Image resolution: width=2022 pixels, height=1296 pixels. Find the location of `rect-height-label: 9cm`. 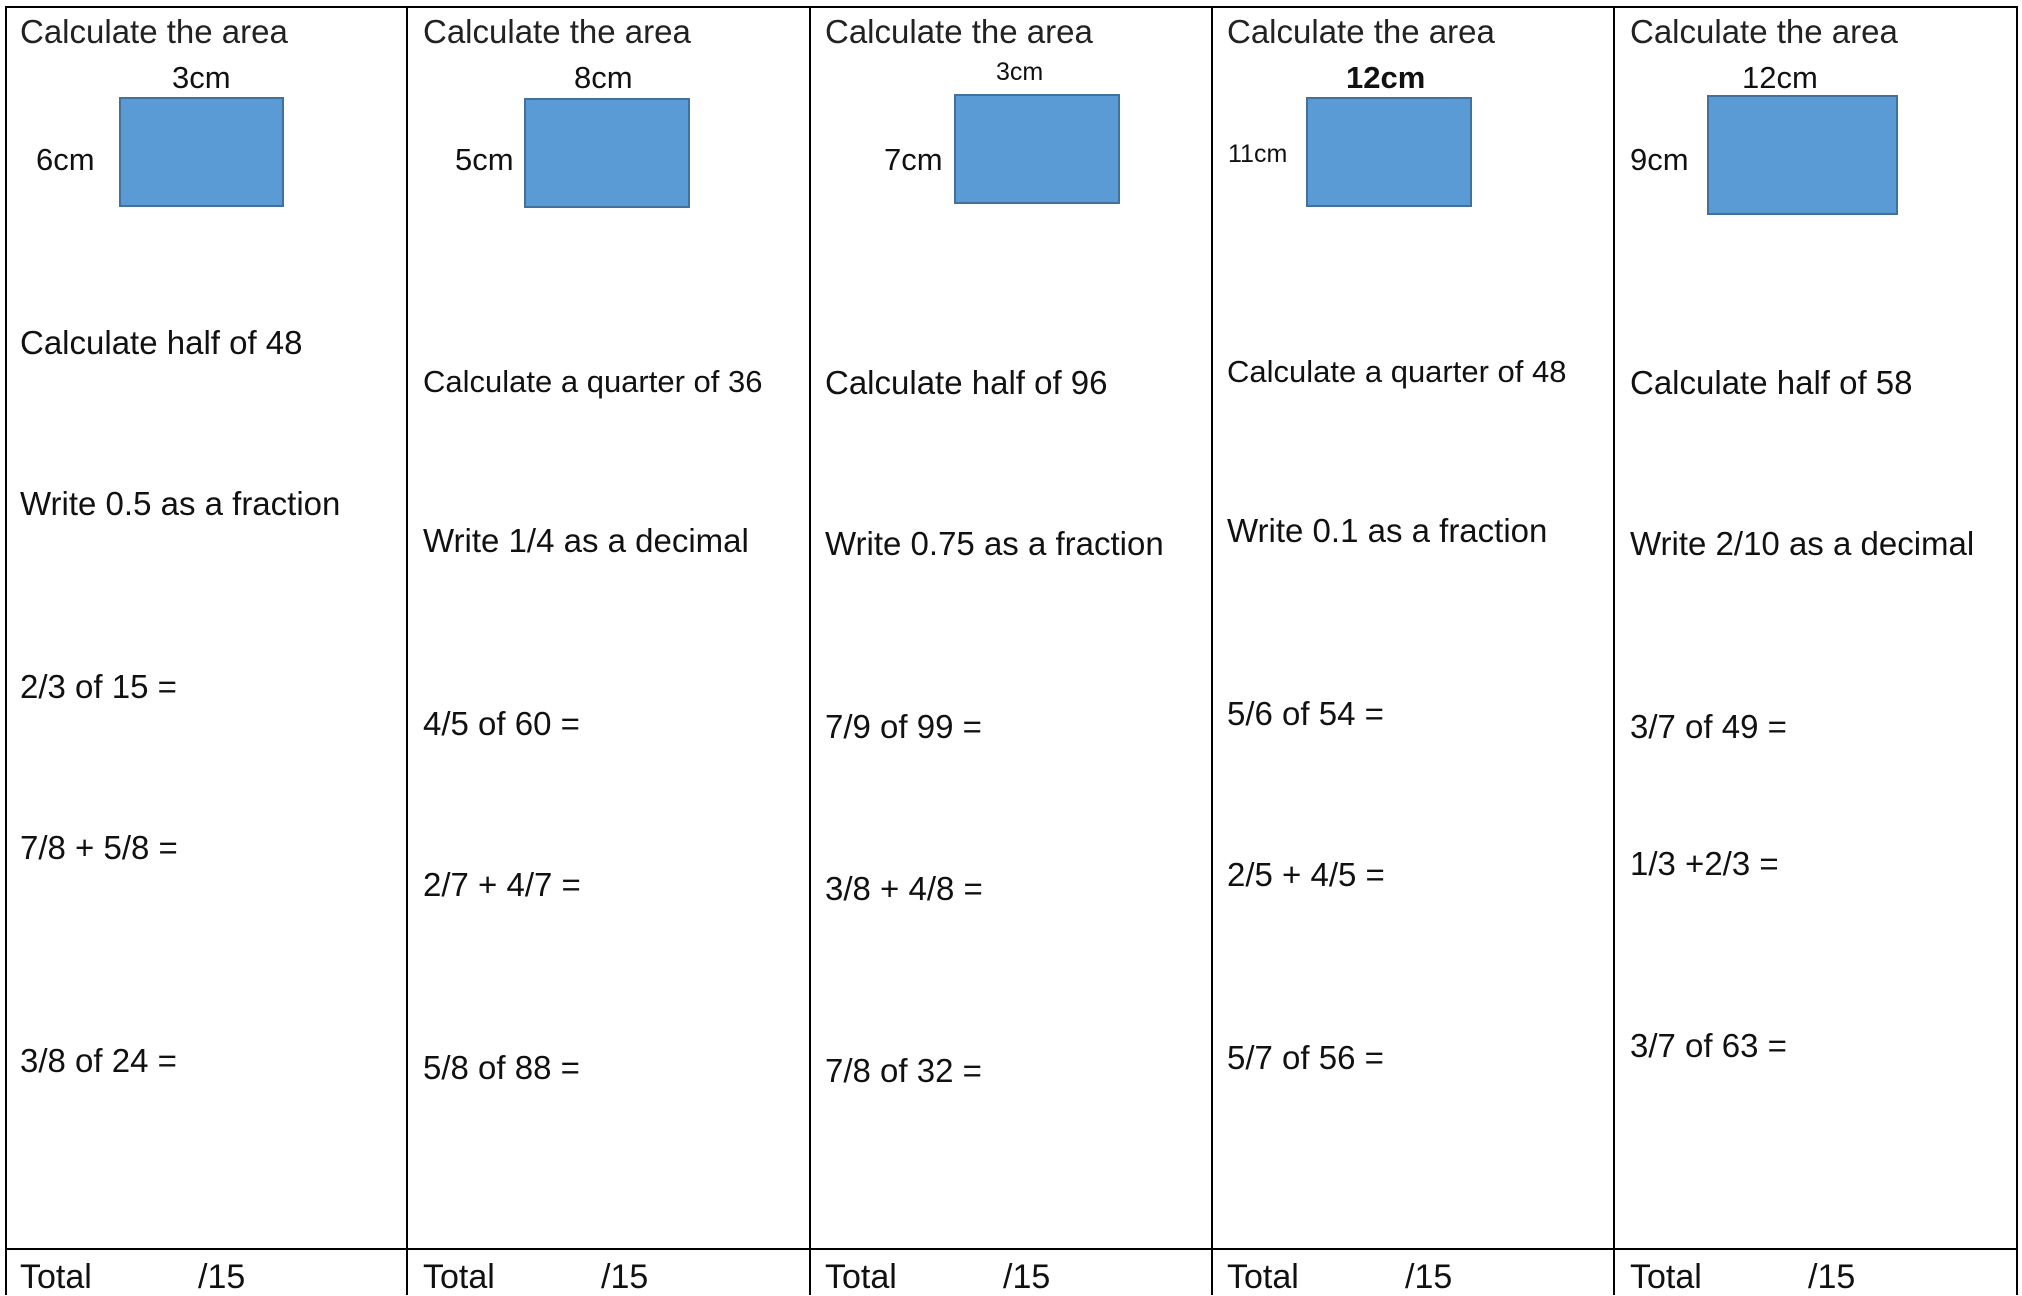

rect-height-label: 9cm is located at coordinates (1659, 159).